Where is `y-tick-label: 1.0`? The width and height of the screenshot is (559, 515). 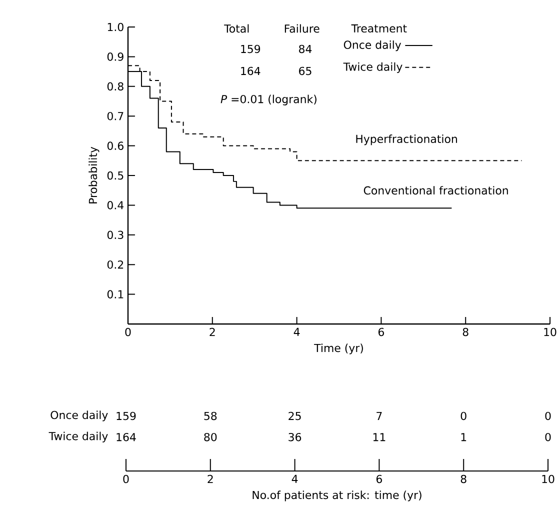 y-tick-label: 1.0 is located at coordinates (116, 27).